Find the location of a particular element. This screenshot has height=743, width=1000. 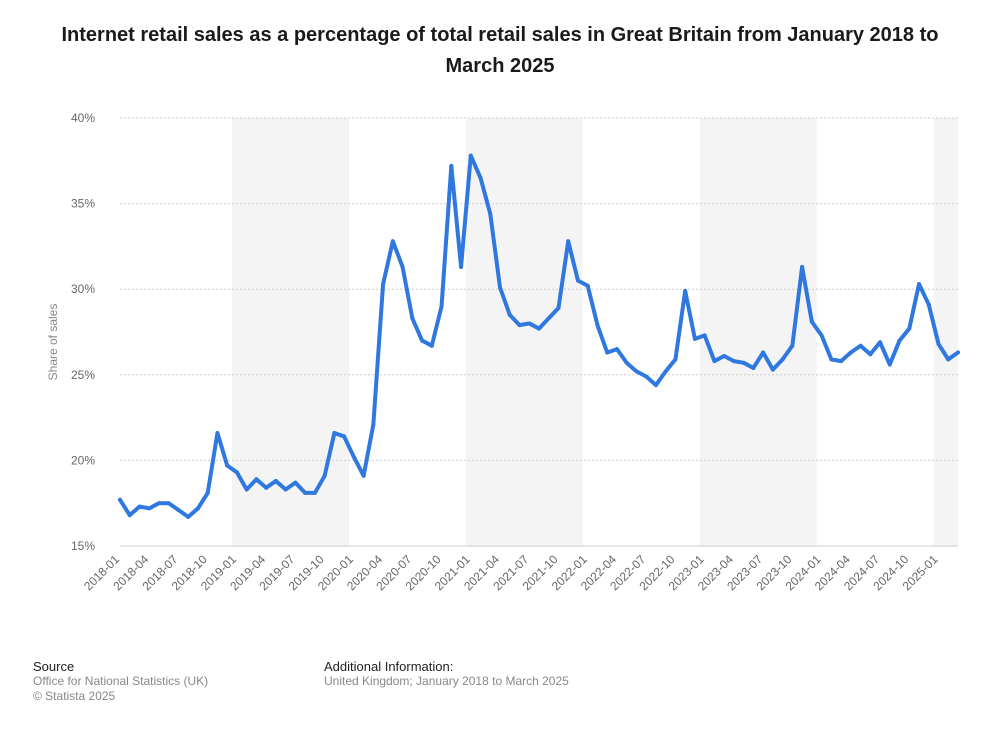

info-heading: Additional Information: is located at coordinates (389, 666).